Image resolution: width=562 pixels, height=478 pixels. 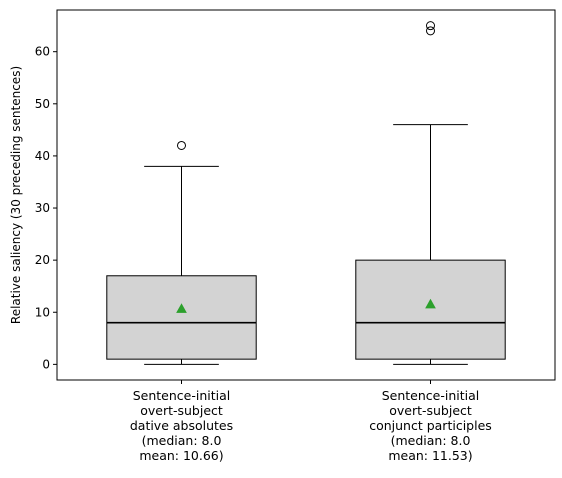 I want to click on x-tick-label-line: mean: 10.66), so click(x=181, y=455).